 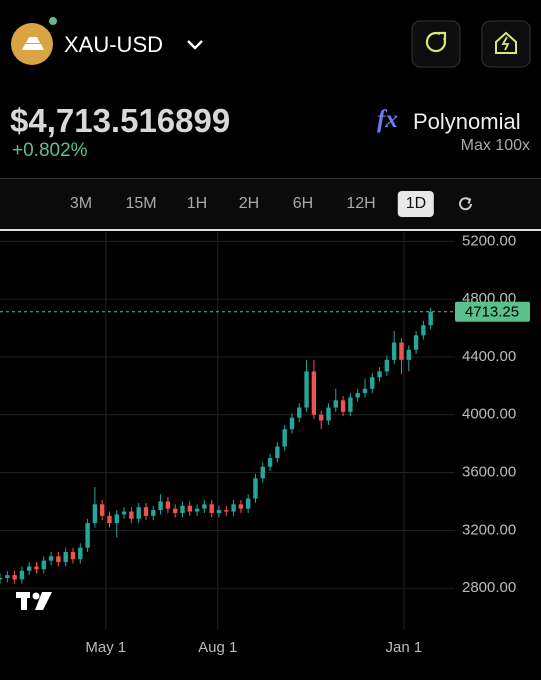 I want to click on header-graphics, so click(x=271, y=41).